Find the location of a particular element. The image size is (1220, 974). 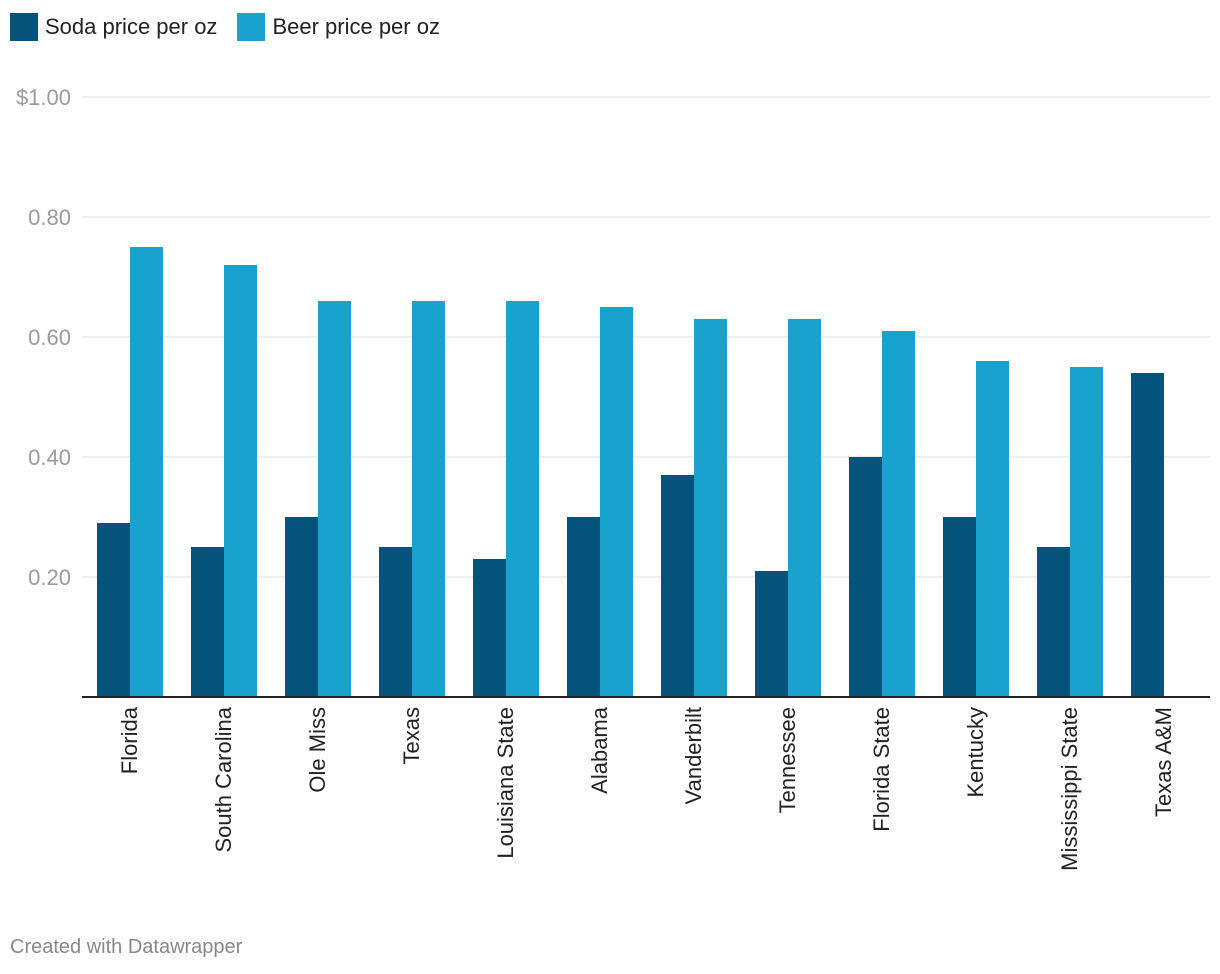

y-tick-label: $1.00 is located at coordinates (43, 97).